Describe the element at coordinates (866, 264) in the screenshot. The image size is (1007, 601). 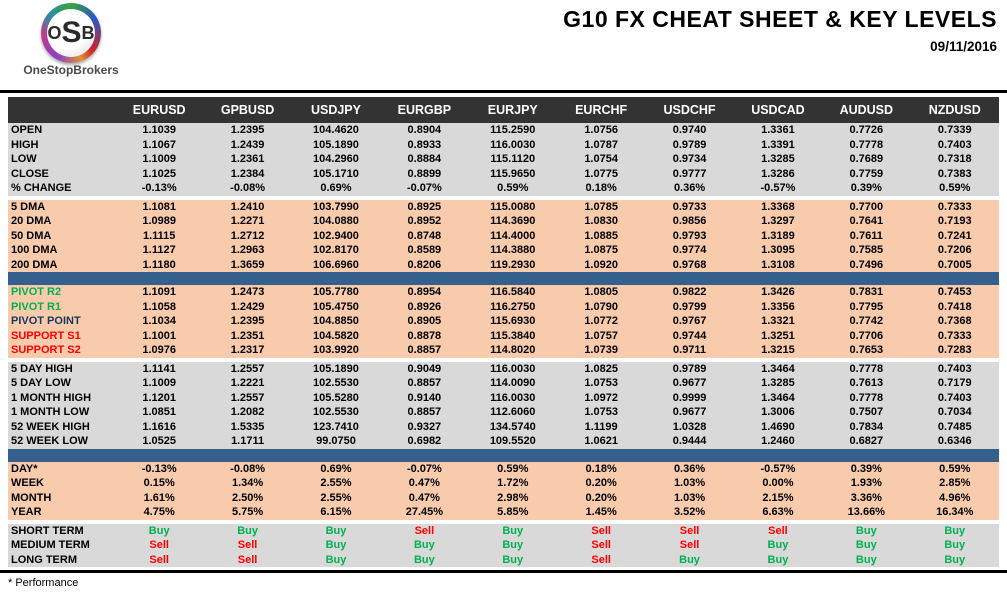
I see `value-cell: 0.7496` at that location.